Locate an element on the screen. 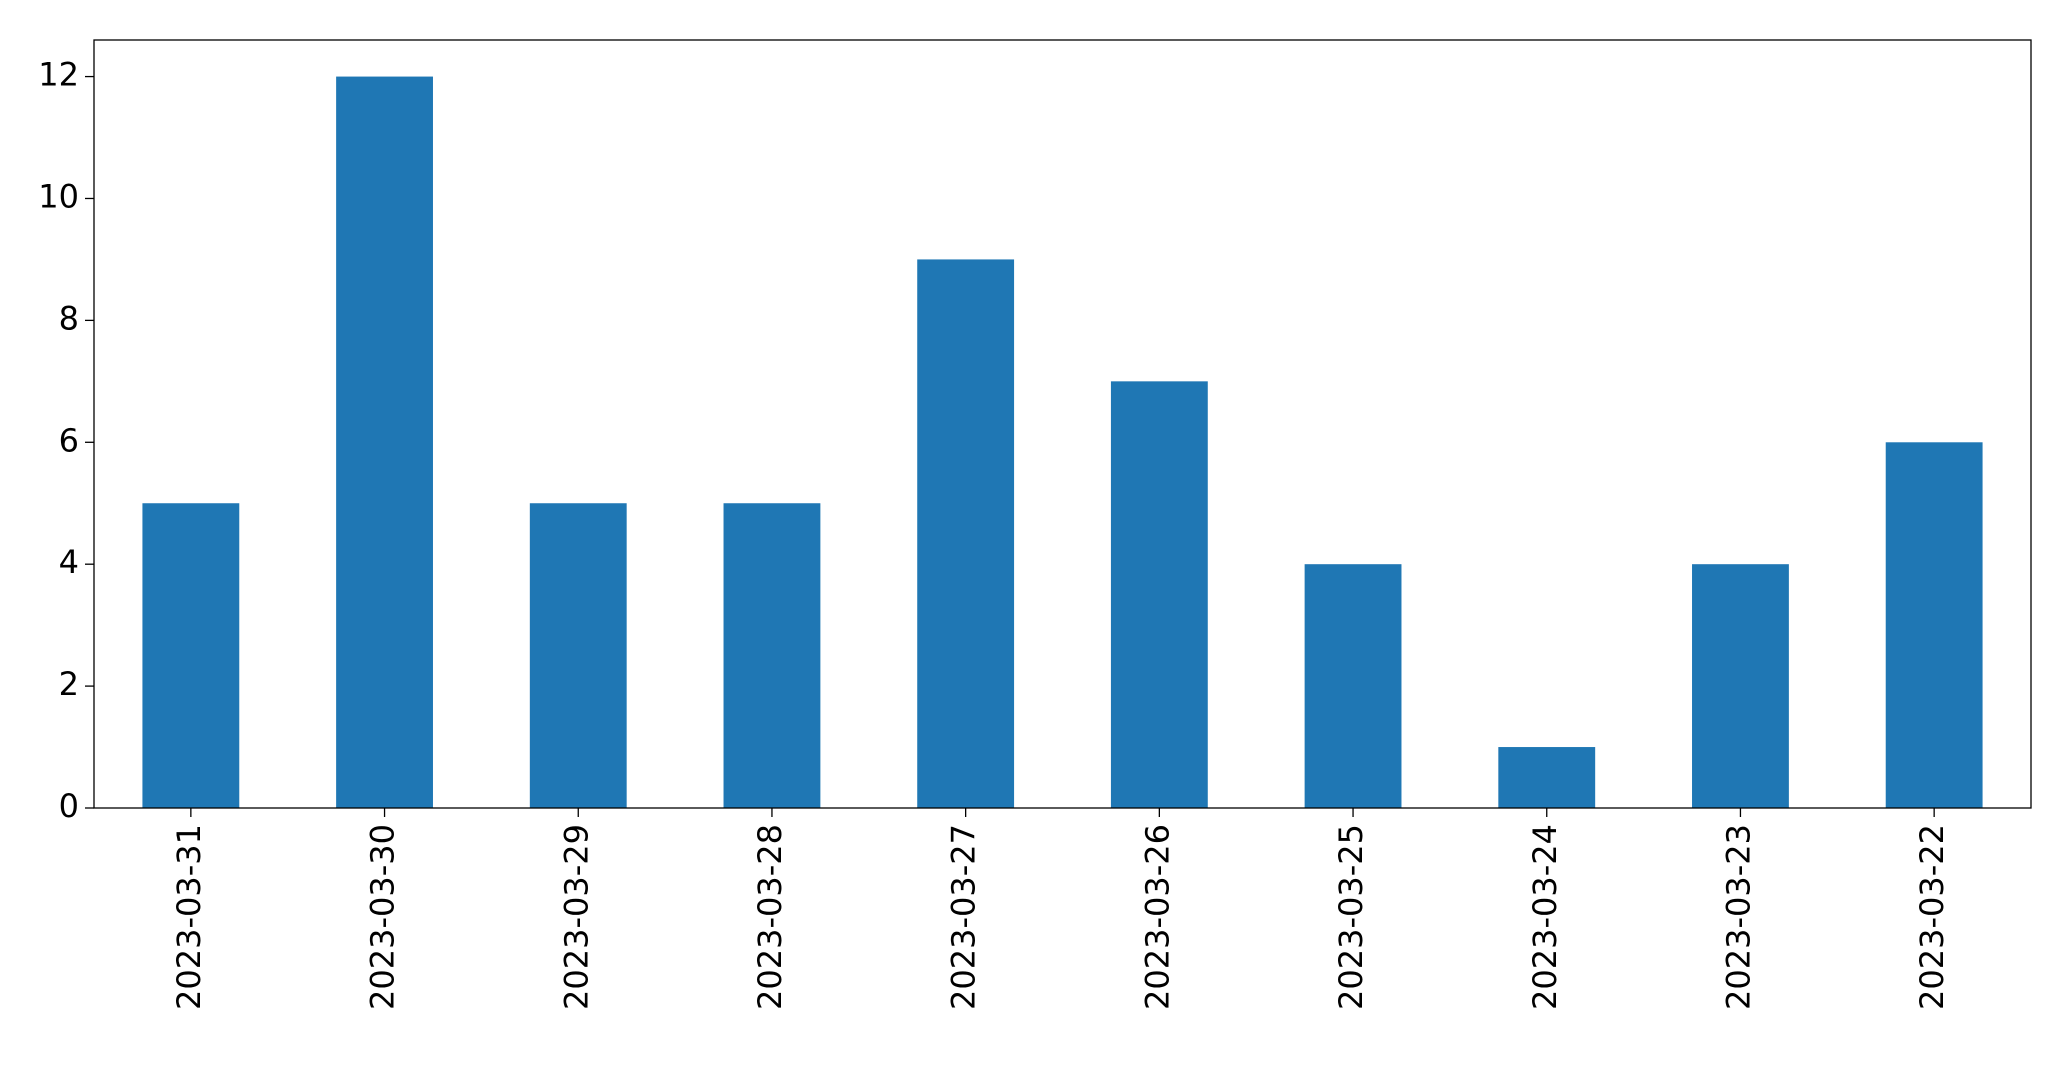 Image resolution: width=2071 pixels, height=1065 pixels. x-tick-label: 2023-03-27 is located at coordinates (964, 917).